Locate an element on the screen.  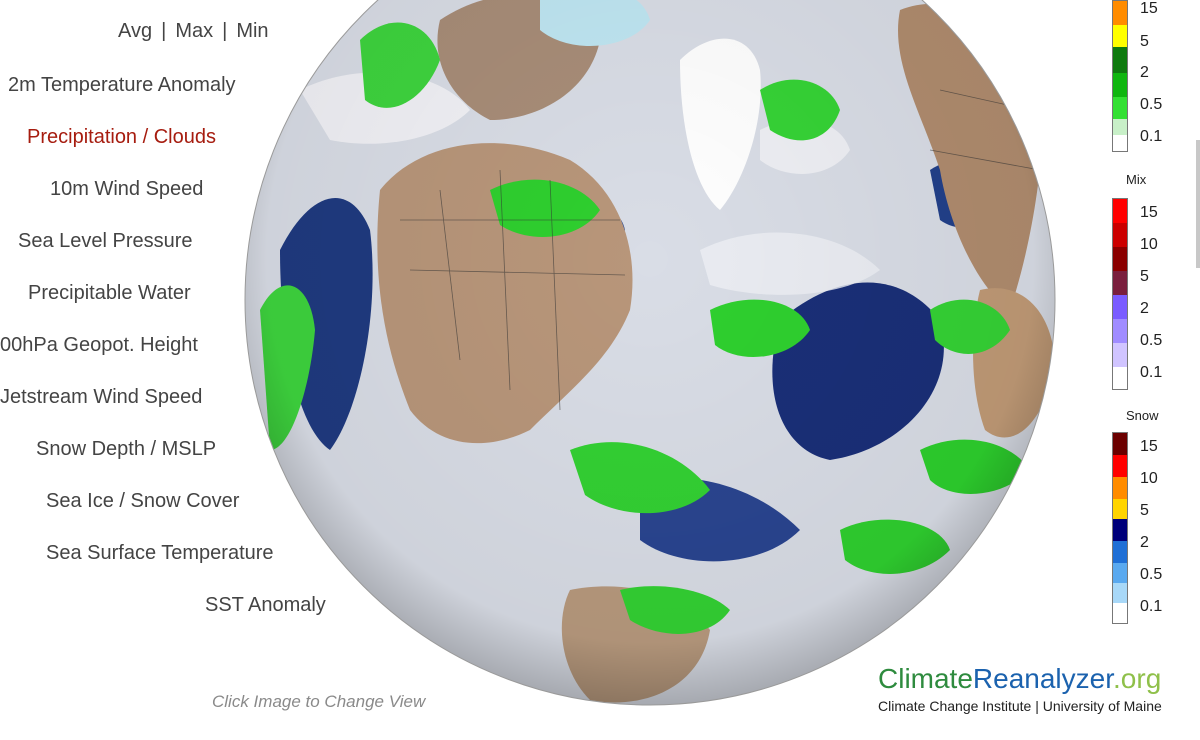
menu-item-geopotential-height: 00hPa Geopot. Height is located at coordinates (99, 345).